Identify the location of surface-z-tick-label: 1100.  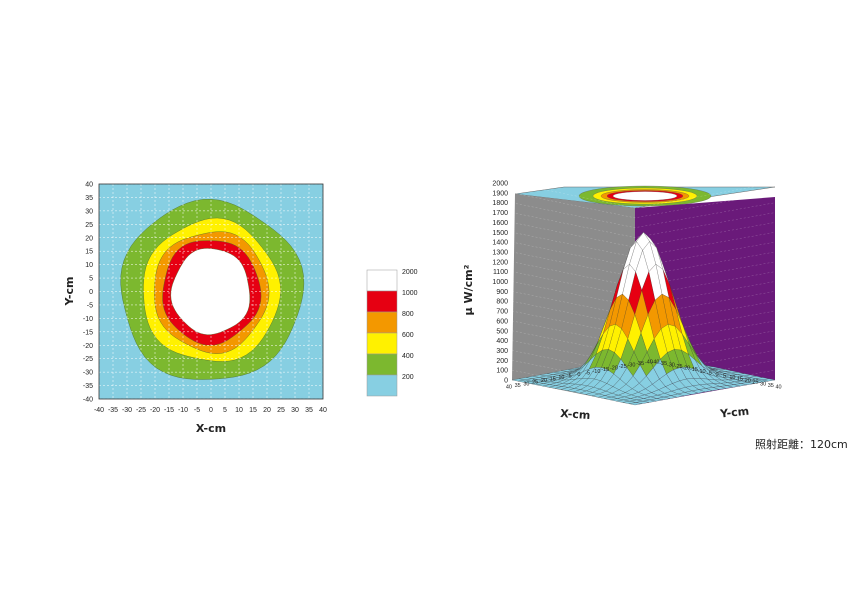
(500, 272).